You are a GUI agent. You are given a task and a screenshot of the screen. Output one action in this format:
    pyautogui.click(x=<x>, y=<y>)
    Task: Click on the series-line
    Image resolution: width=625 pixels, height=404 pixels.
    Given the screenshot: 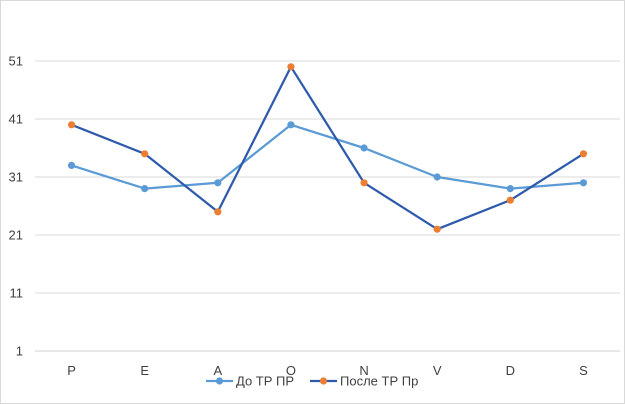 What is the action you would take?
    pyautogui.click(x=327, y=156)
    